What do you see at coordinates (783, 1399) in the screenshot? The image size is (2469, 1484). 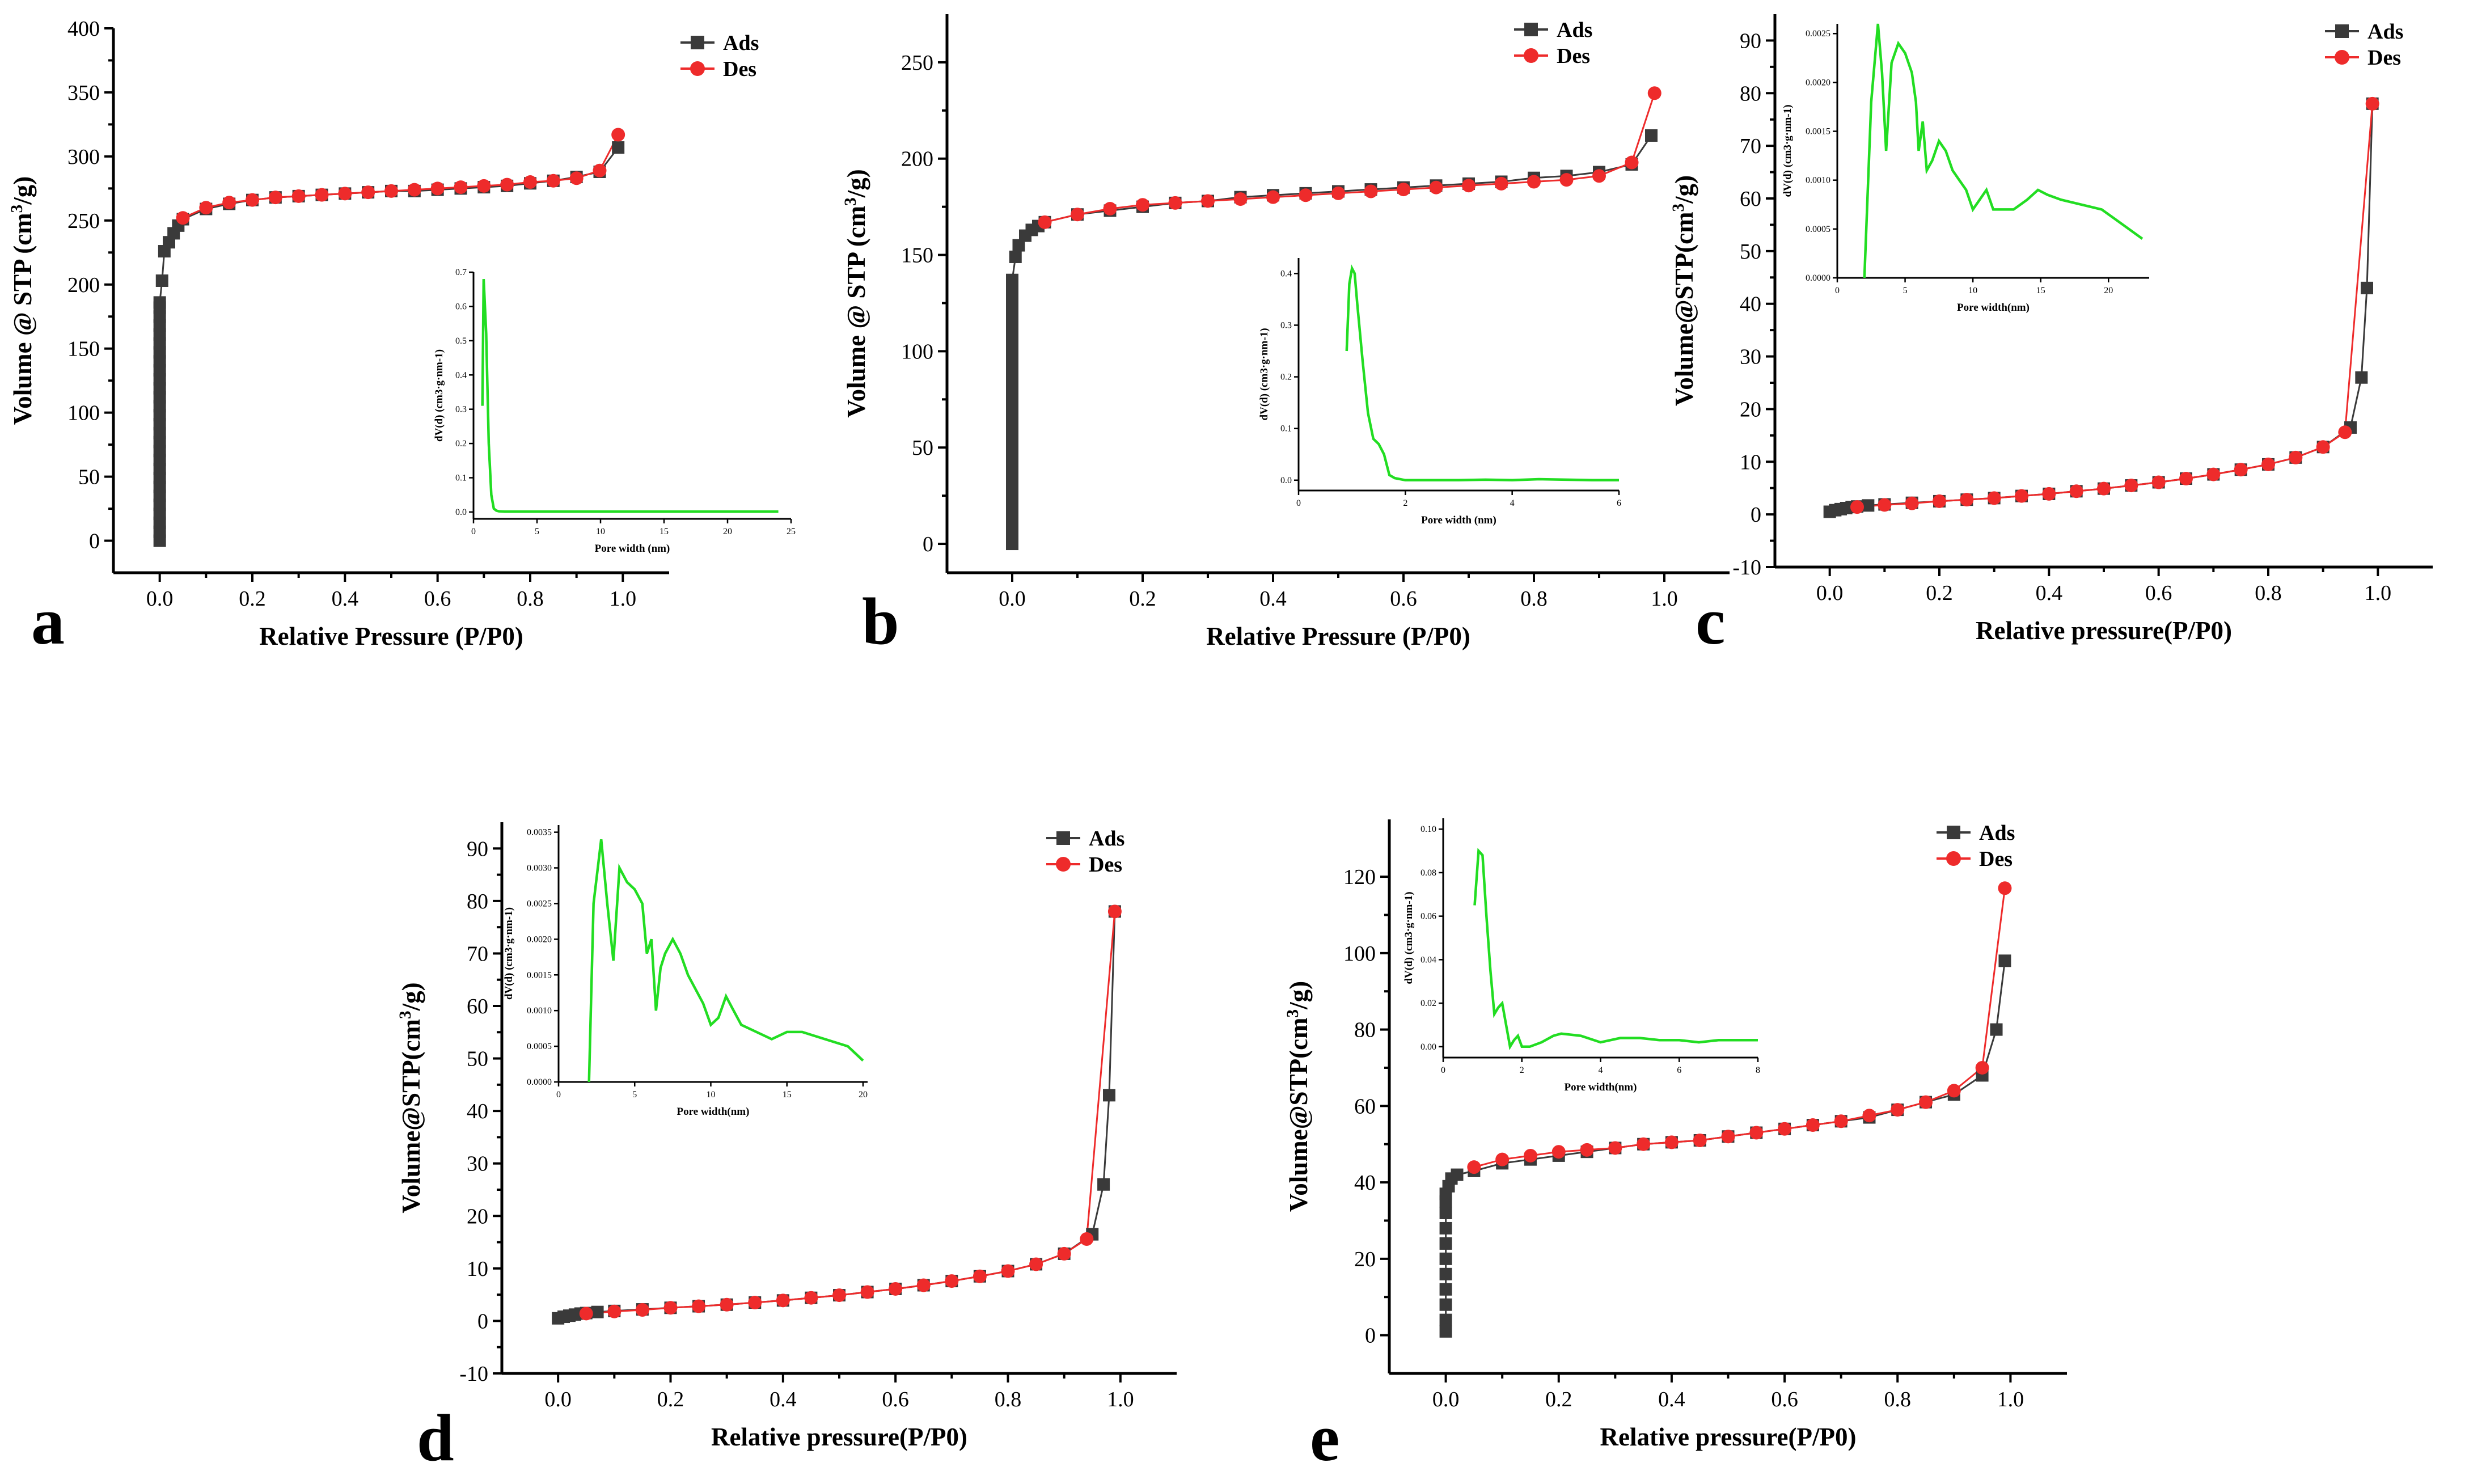 I see `x-tick-label: 0.4` at bounding box center [783, 1399].